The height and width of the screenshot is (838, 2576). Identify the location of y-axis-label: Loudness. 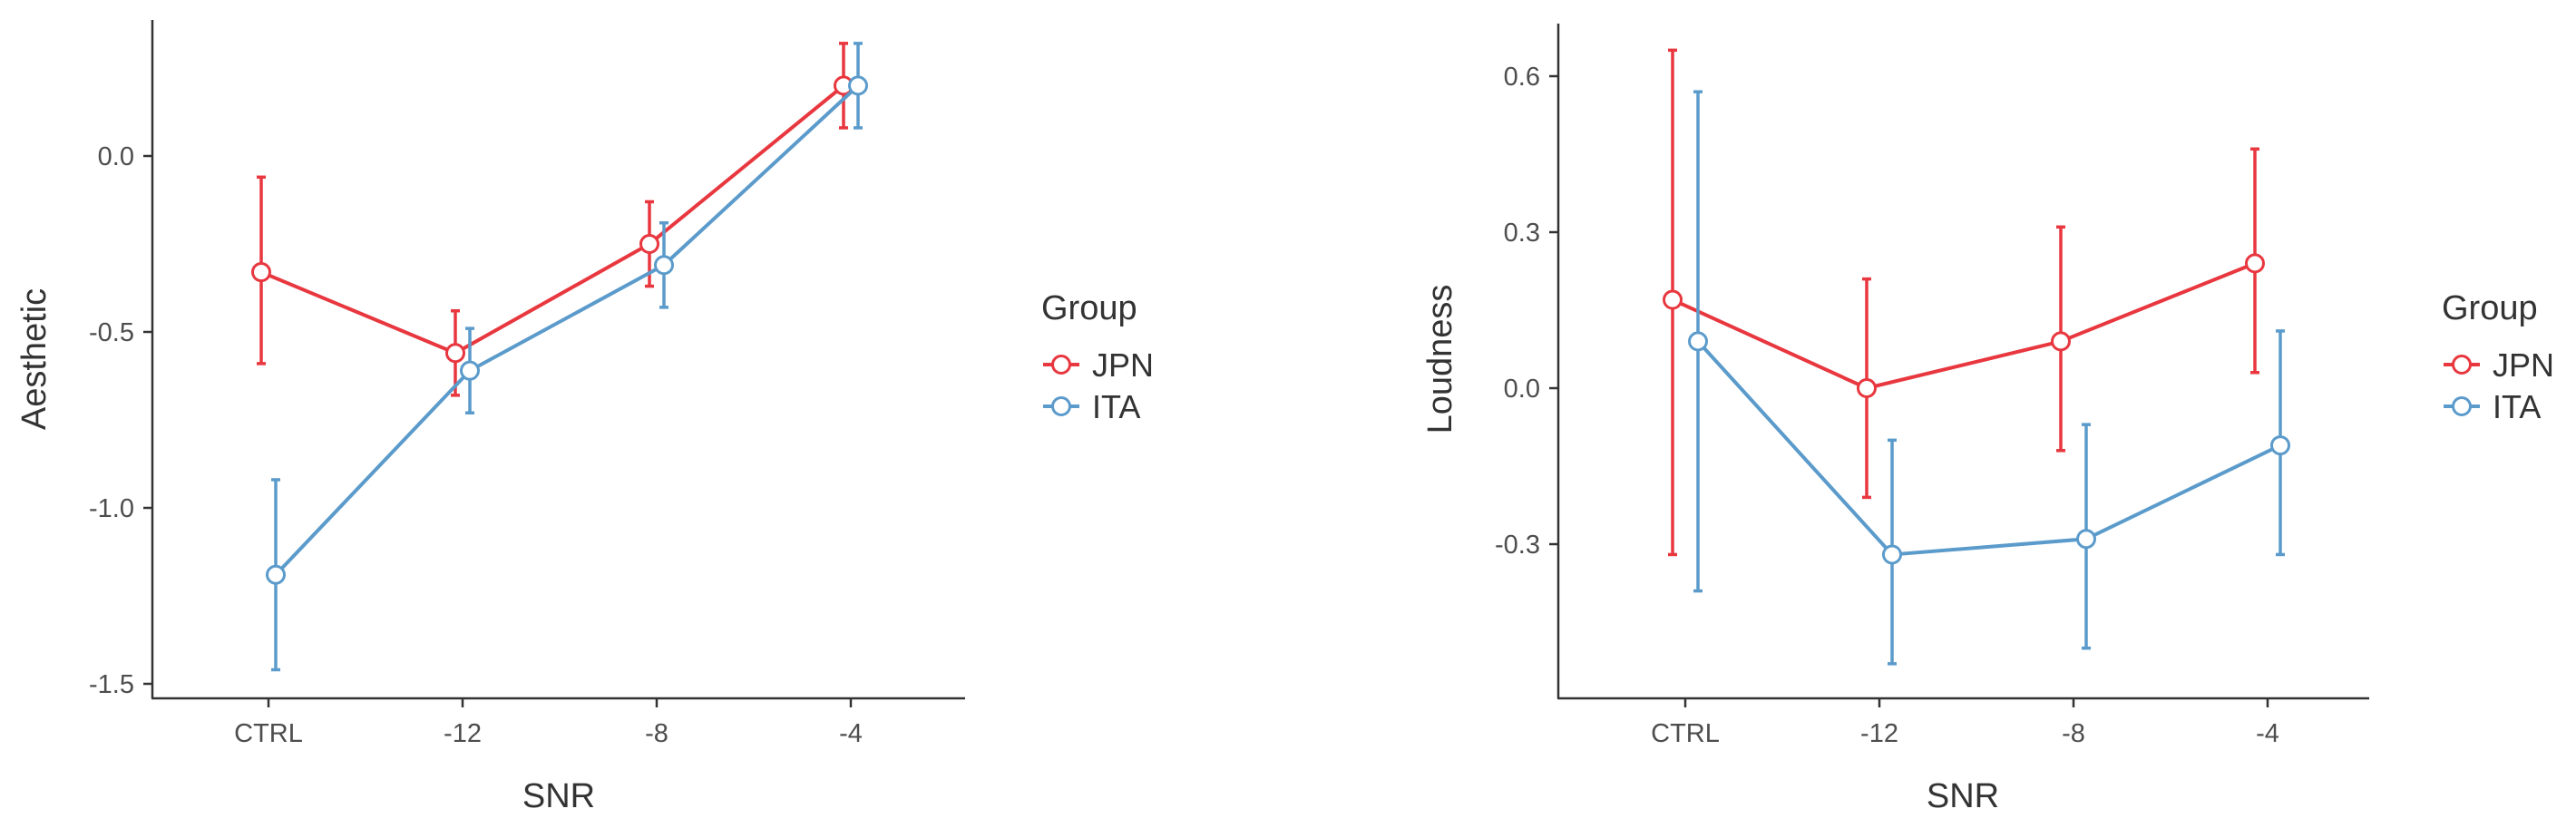
(1440, 359).